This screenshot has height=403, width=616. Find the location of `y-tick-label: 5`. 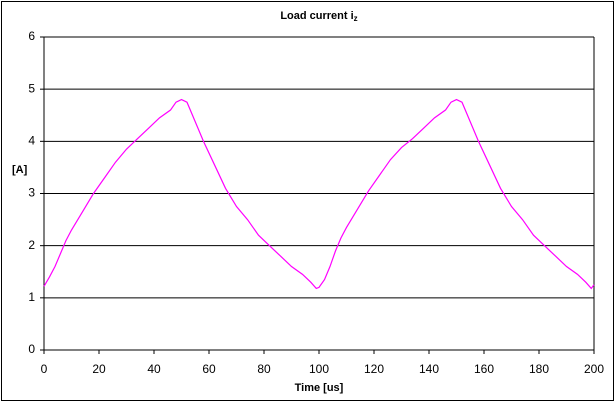

y-tick-label: 5 is located at coordinates (31, 88).